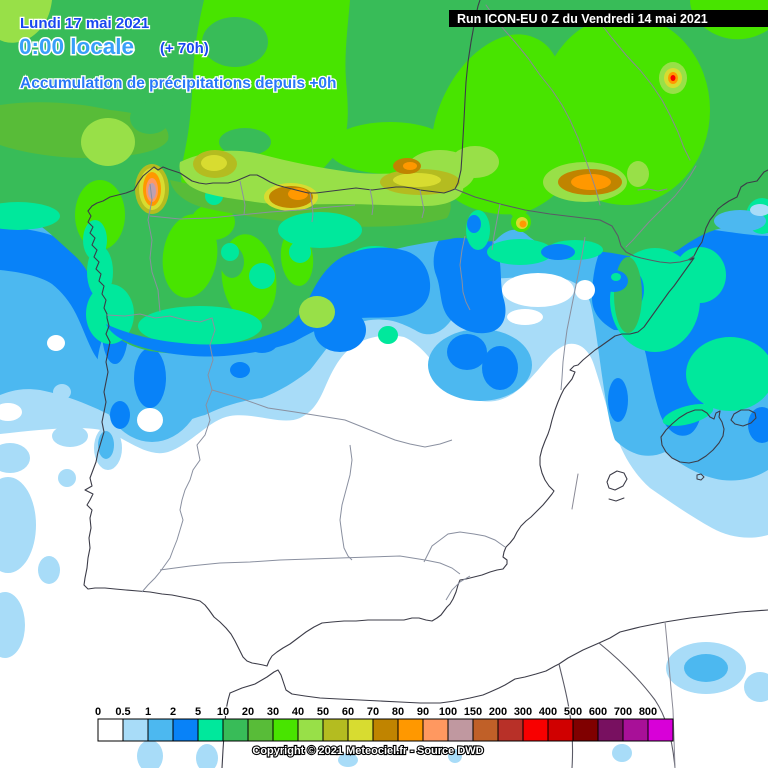 The image size is (768, 768). Describe the element at coordinates (398, 712) in the screenshot. I see `svg-text: 80` at that location.